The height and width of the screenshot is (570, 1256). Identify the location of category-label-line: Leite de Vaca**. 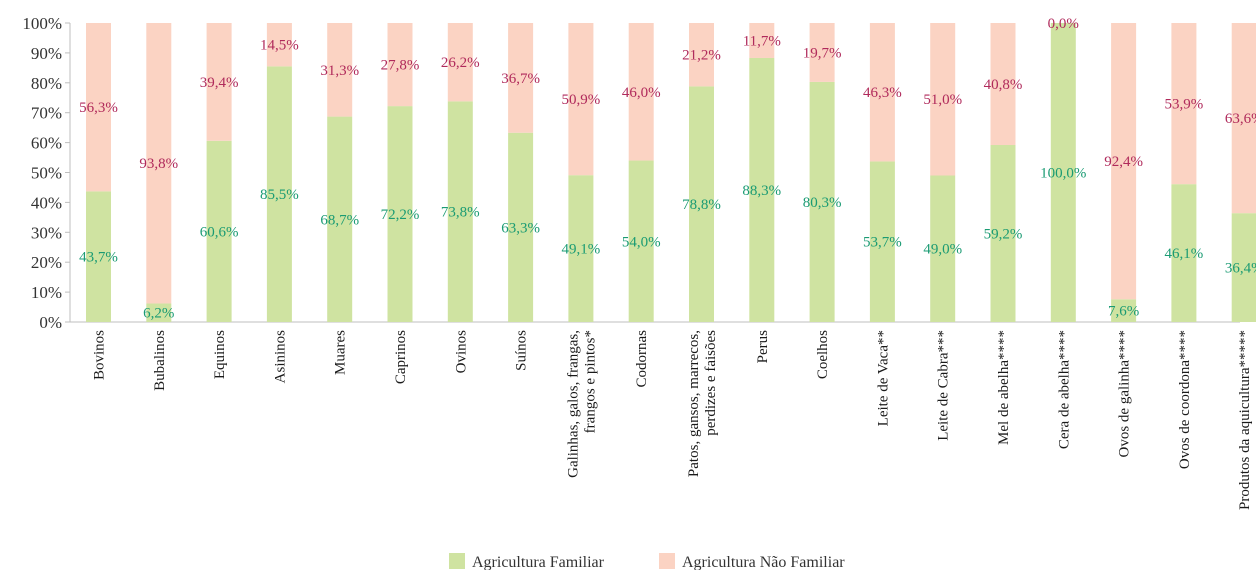
(883, 378).